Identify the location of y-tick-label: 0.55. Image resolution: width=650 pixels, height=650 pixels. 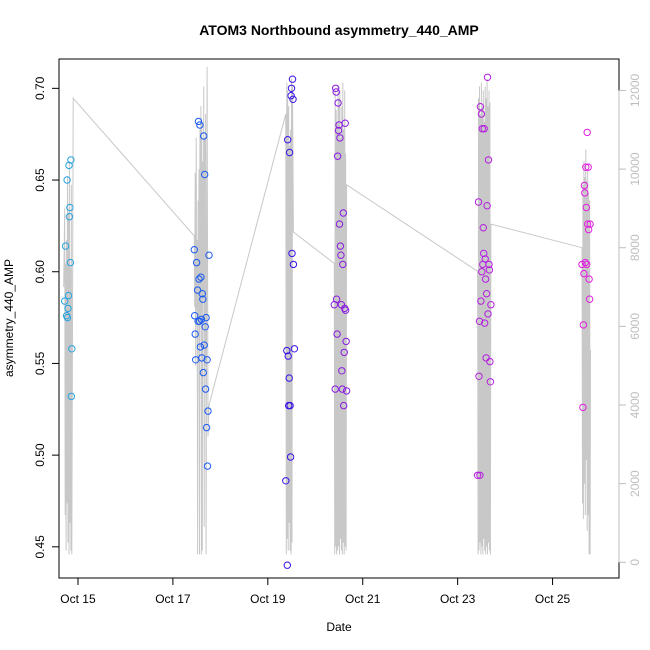
(40, 363).